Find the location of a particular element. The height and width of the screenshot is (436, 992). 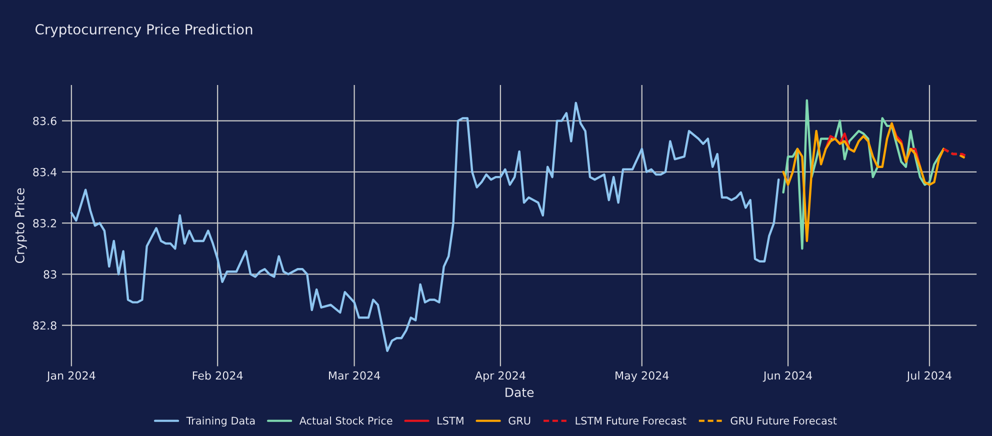

legend-label: GRU is located at coordinates (519, 420).